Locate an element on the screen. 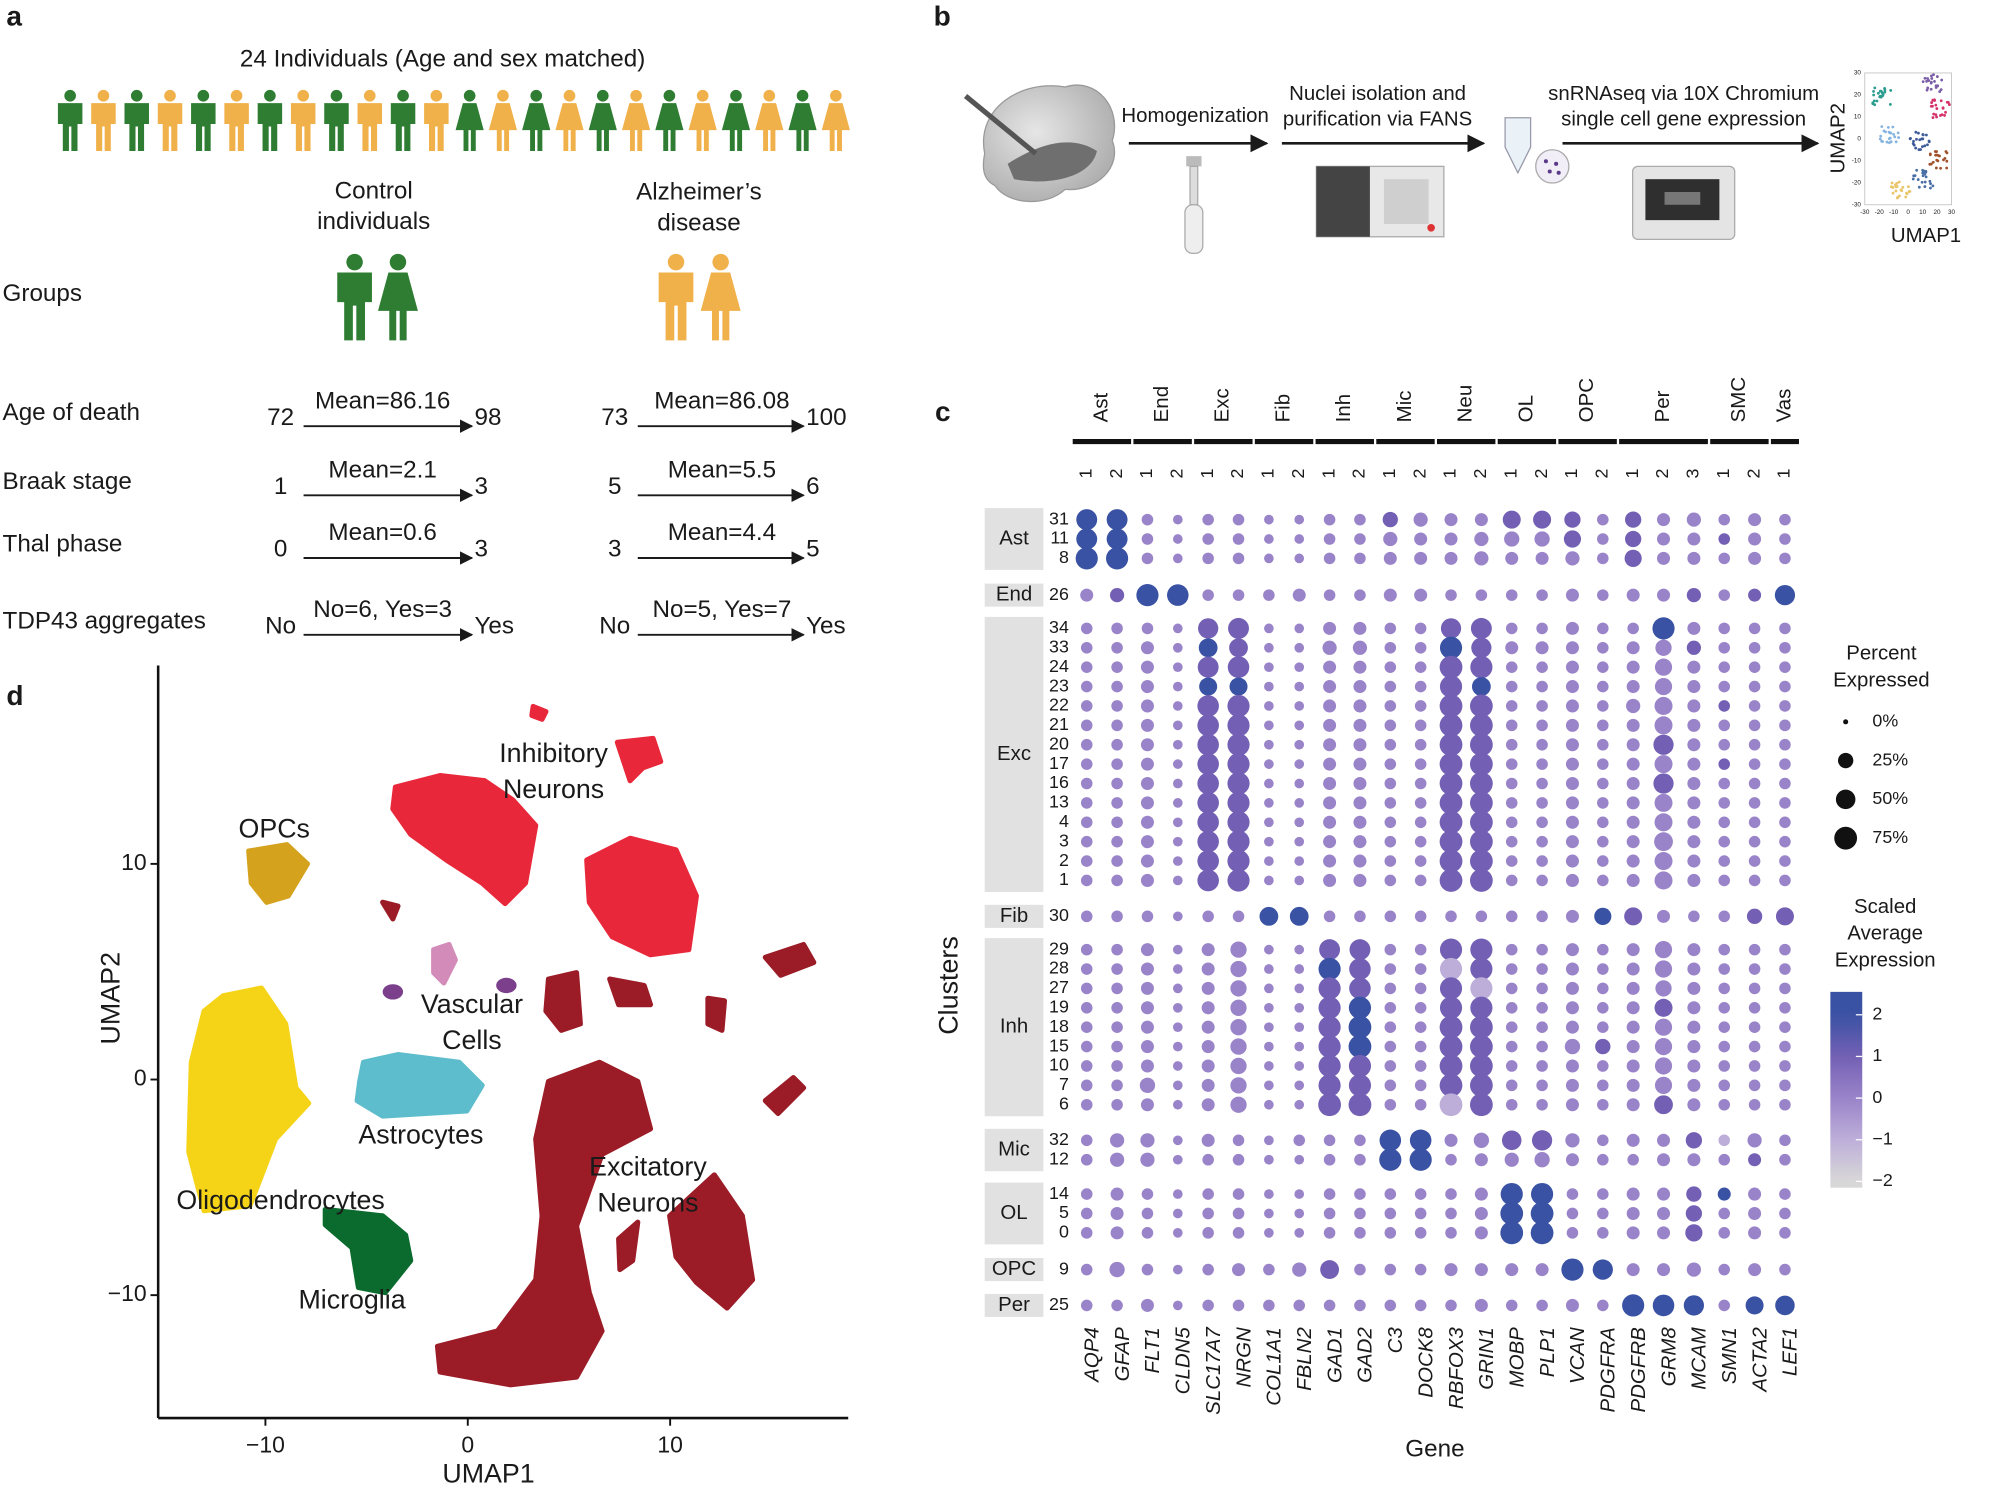 Image resolution: width=2000 pixels, height=1491 pixels. gene-label: FLT1 is located at coordinates (1152, 1350).